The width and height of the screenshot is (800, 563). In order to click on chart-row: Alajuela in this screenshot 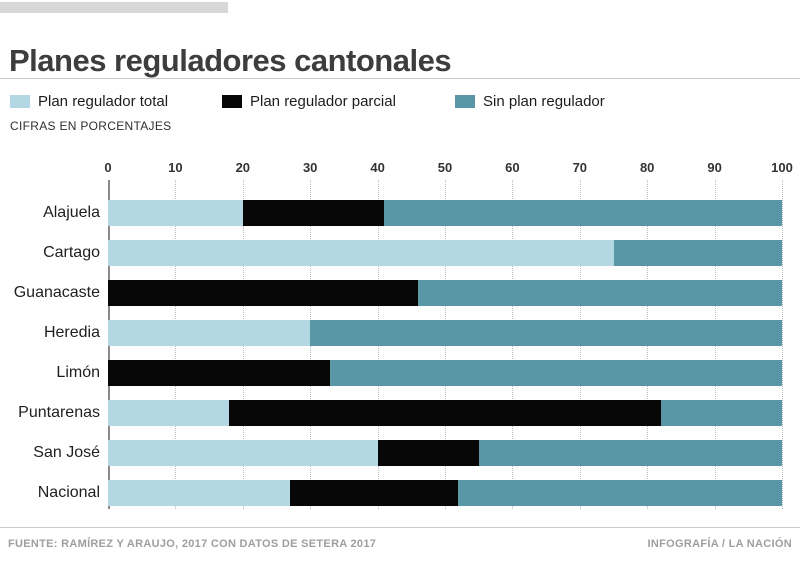, I will do `click(400, 213)`.